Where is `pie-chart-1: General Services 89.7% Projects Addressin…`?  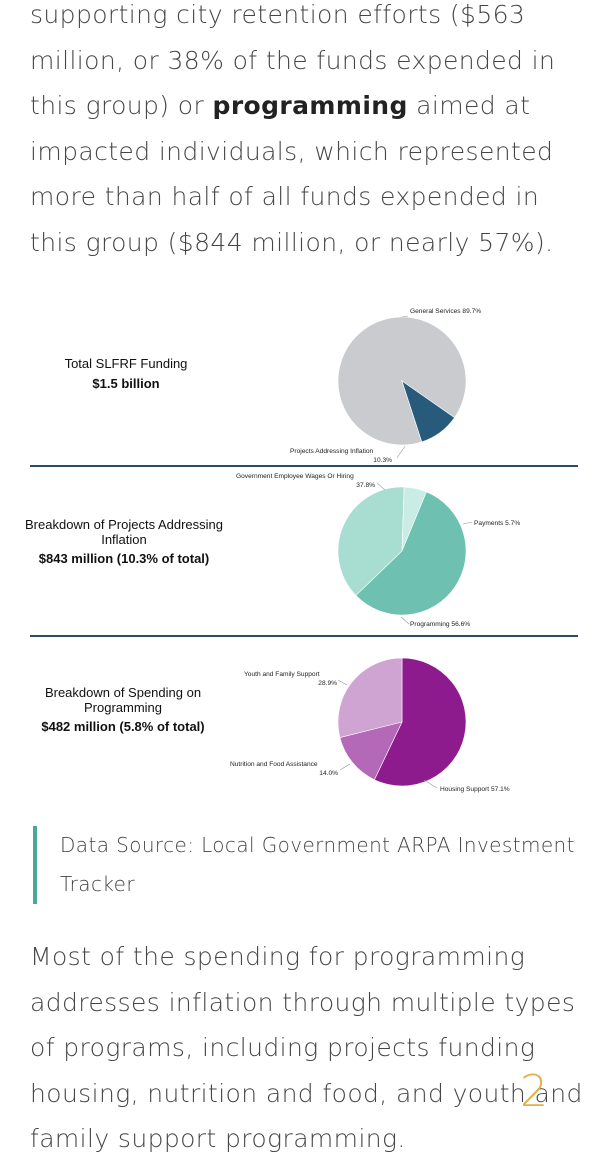 pie-chart-1: General Services 89.7% Projects Addressin… is located at coordinates (385, 386).